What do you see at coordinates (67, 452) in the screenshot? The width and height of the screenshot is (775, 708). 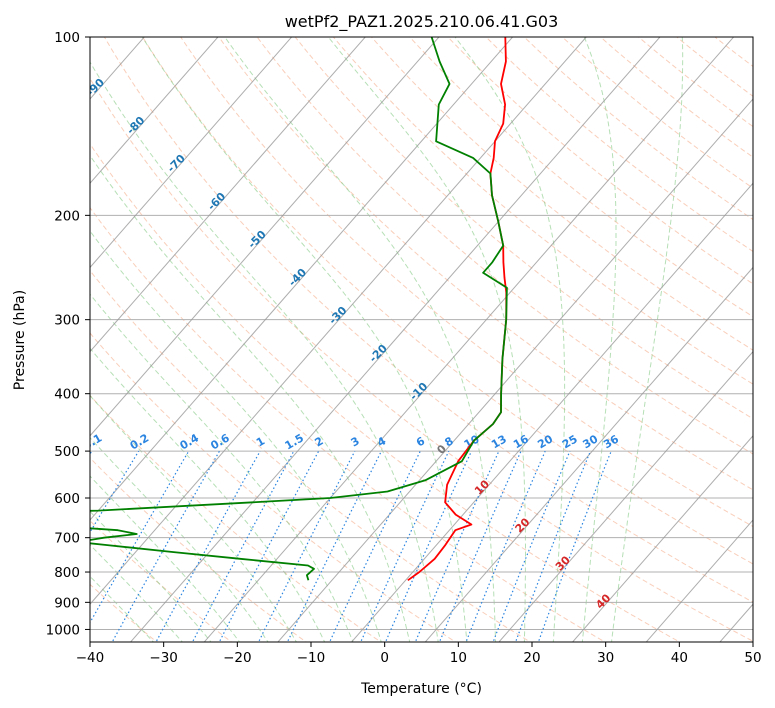 I see `y-tick-label: 500` at bounding box center [67, 452].